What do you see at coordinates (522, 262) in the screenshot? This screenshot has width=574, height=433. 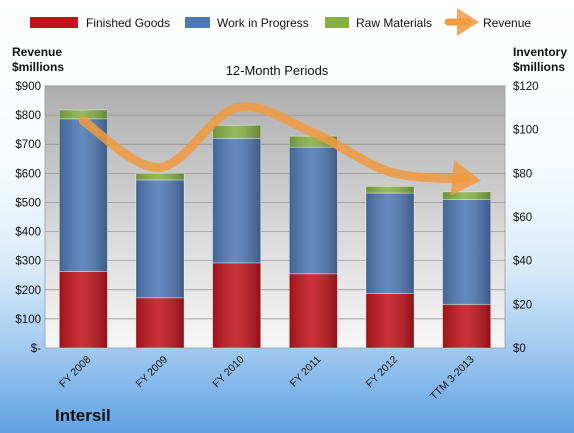 I see `right-tick-label: $40` at bounding box center [522, 262].